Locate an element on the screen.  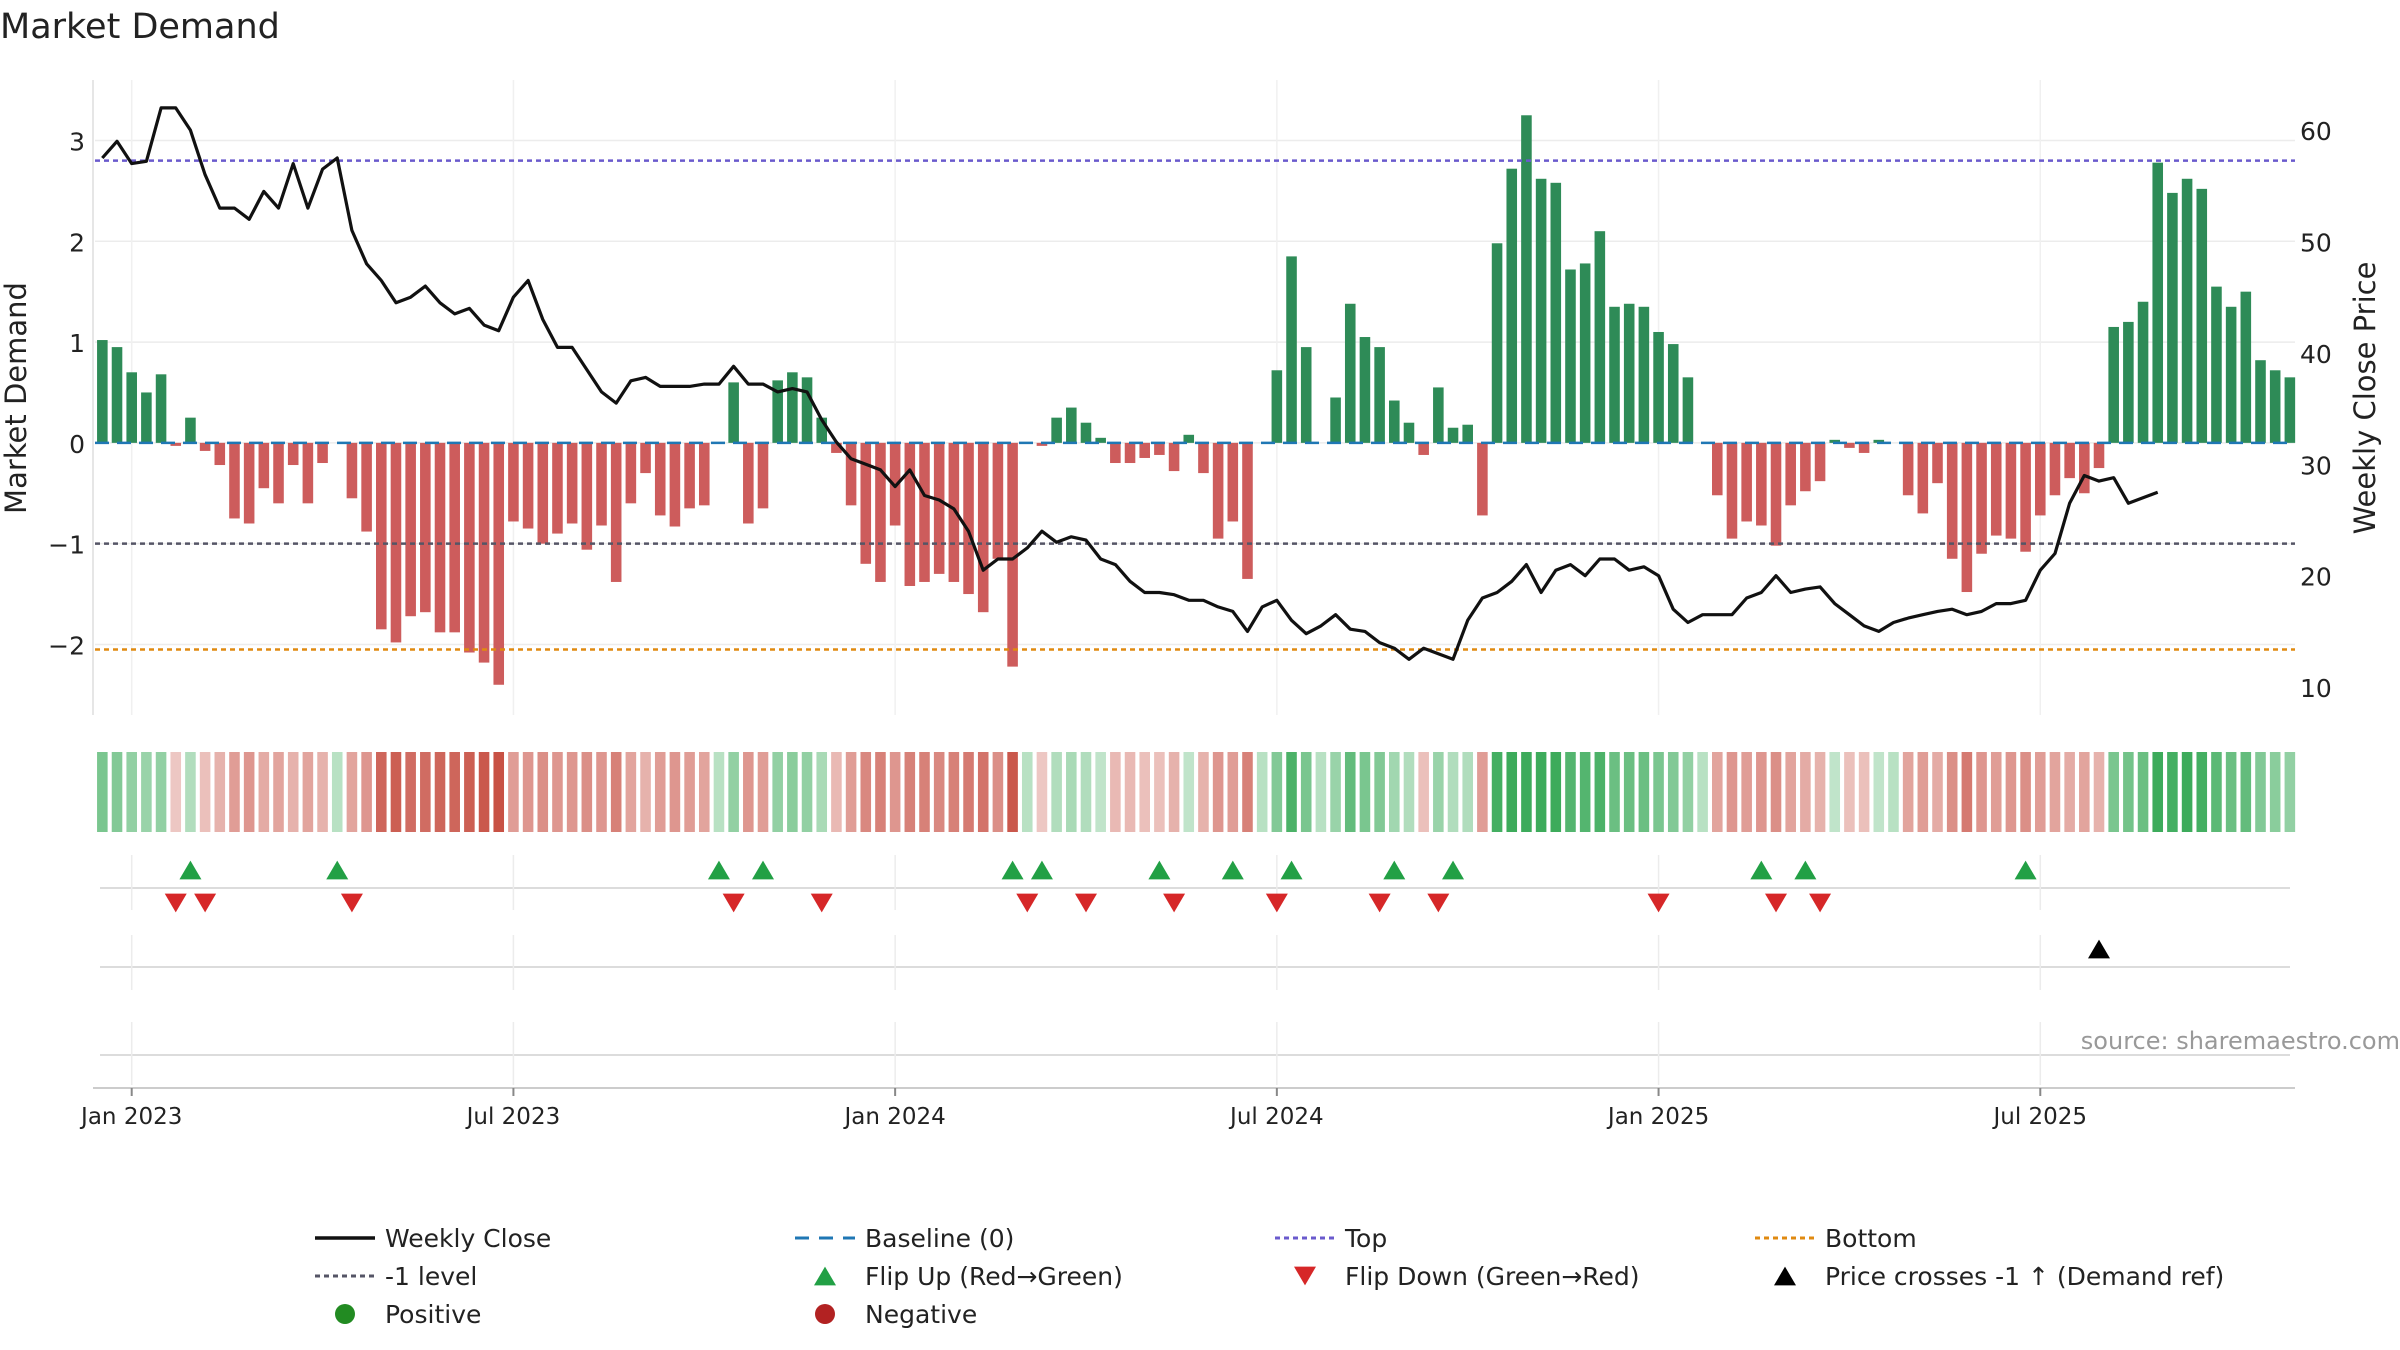
legend-item: Negative is located at coordinates (896, 1314).